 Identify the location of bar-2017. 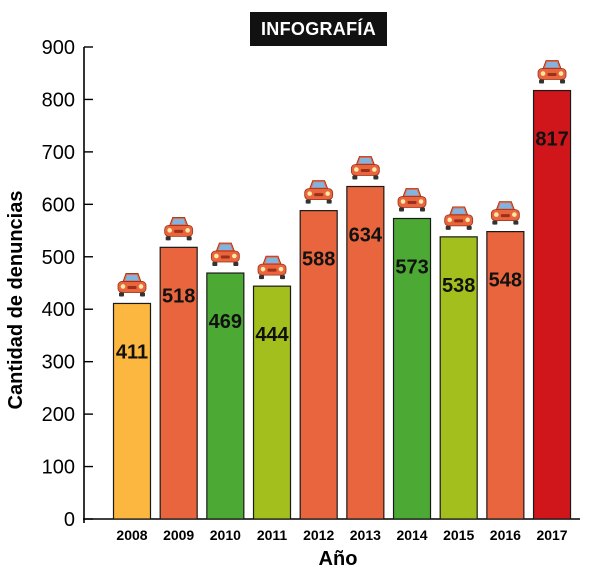
(552, 304).